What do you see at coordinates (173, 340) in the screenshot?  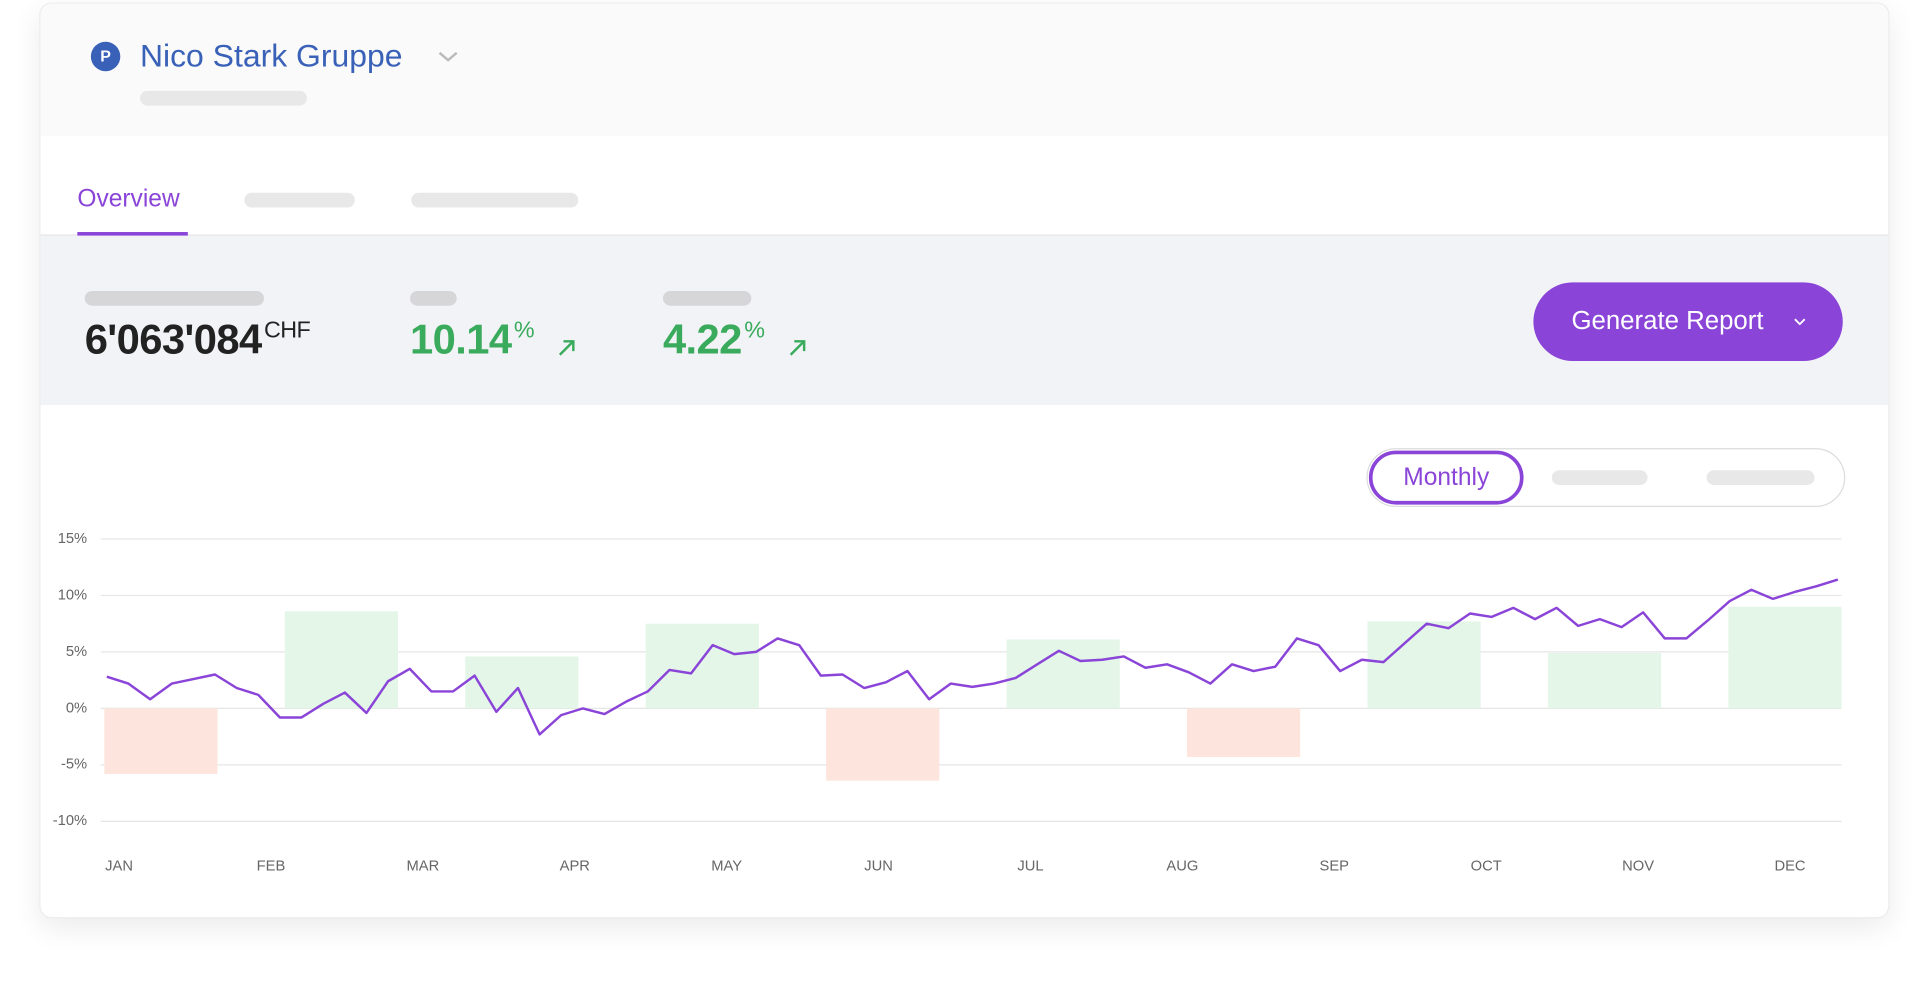 I see `metric-value: 6'063'084` at bounding box center [173, 340].